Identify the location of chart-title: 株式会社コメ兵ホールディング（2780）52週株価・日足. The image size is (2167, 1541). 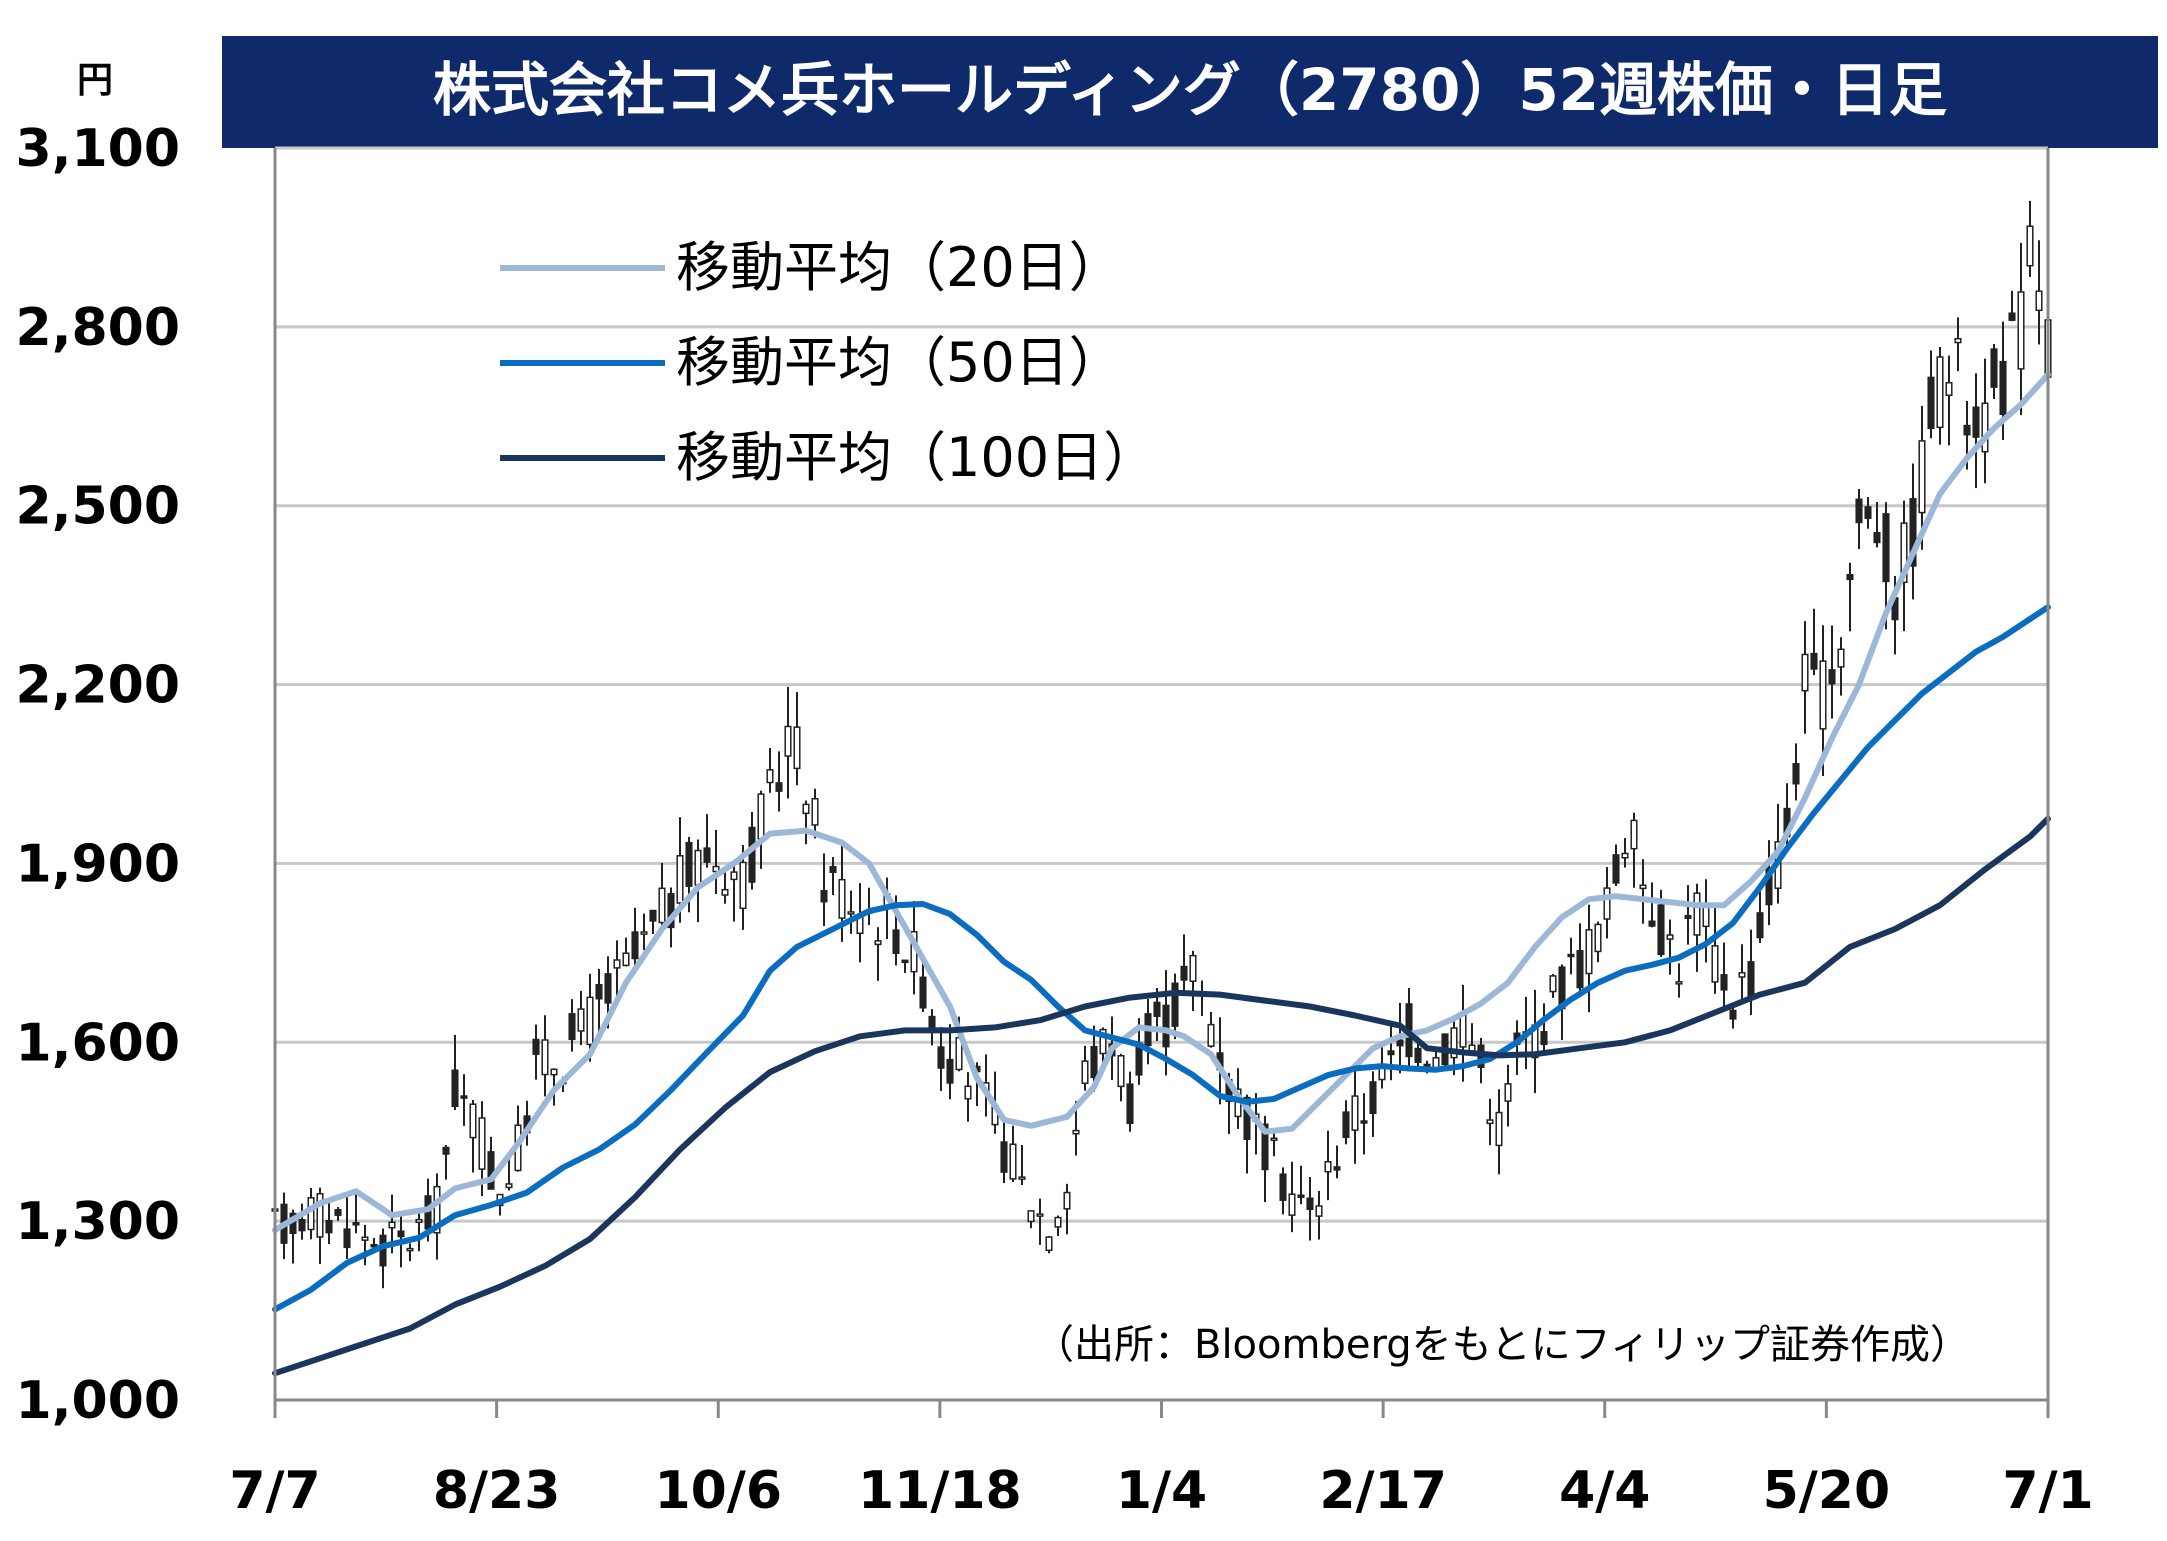
(1190, 90).